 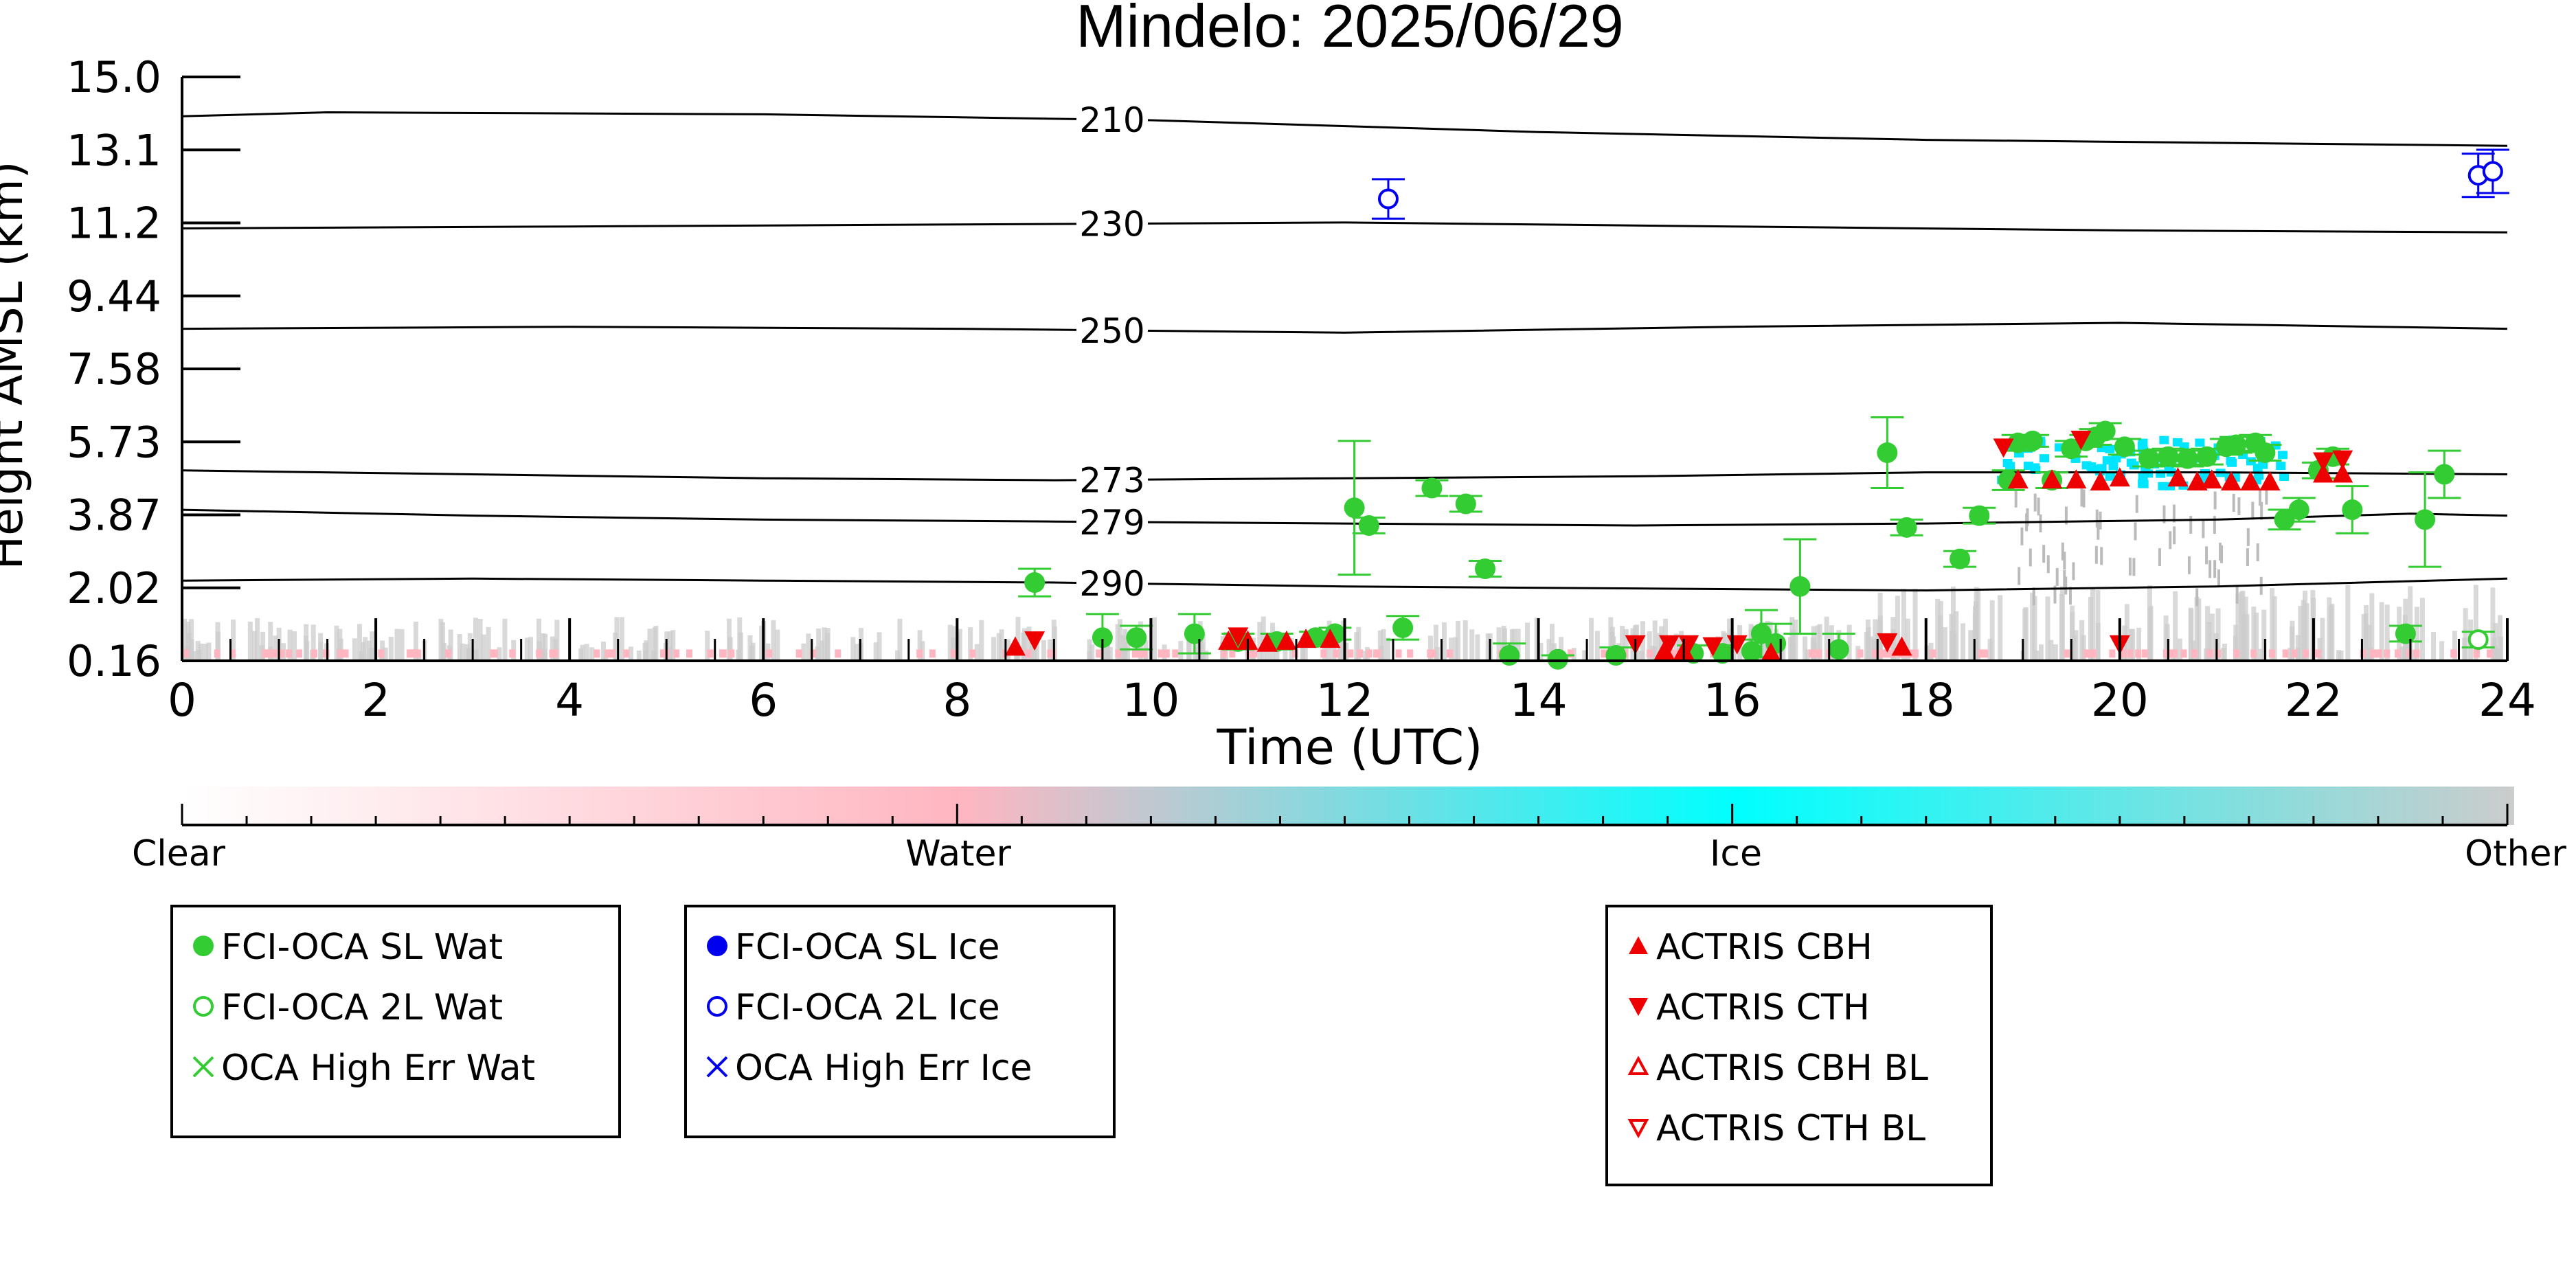 What do you see at coordinates (958, 853) in the screenshot?
I see `colorbar-label-water: Water` at bounding box center [958, 853].